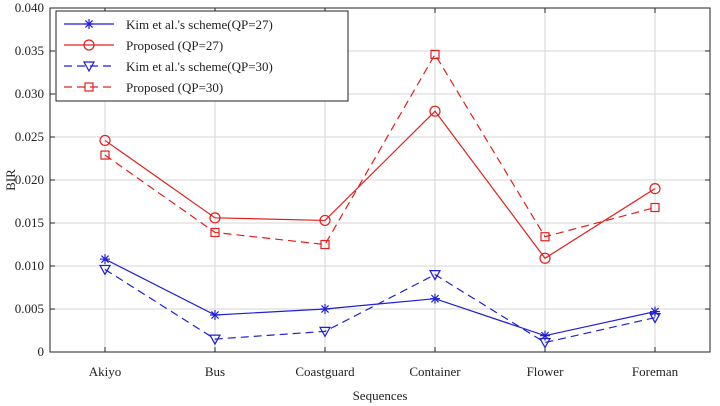 The height and width of the screenshot is (406, 720). What do you see at coordinates (380, 395) in the screenshot?
I see `x-axis-title: Sequences` at bounding box center [380, 395].